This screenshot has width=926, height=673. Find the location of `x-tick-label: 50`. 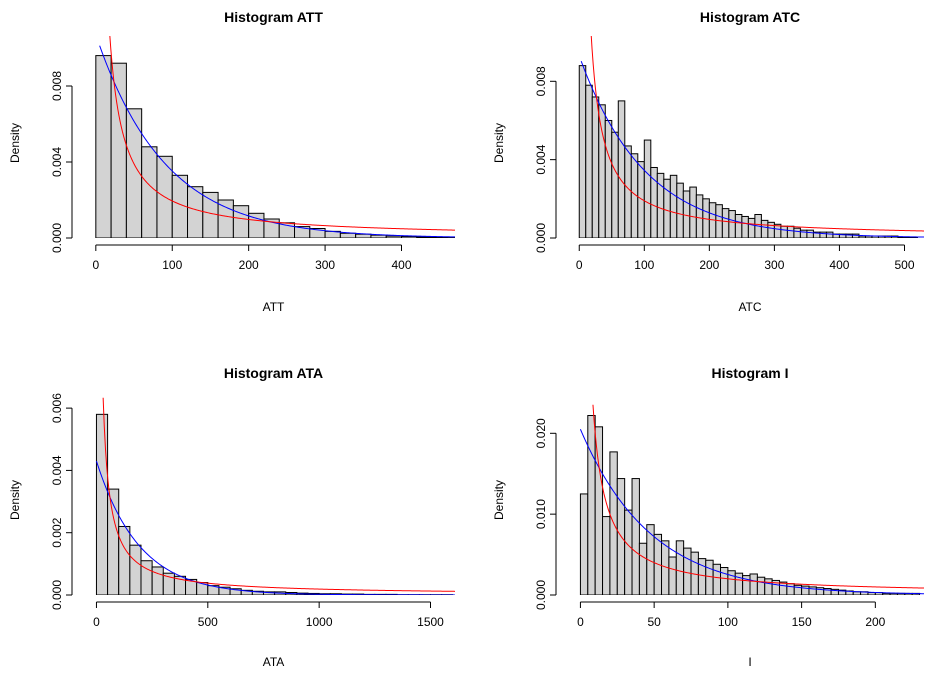

x-tick-label: 50 is located at coordinates (654, 622).